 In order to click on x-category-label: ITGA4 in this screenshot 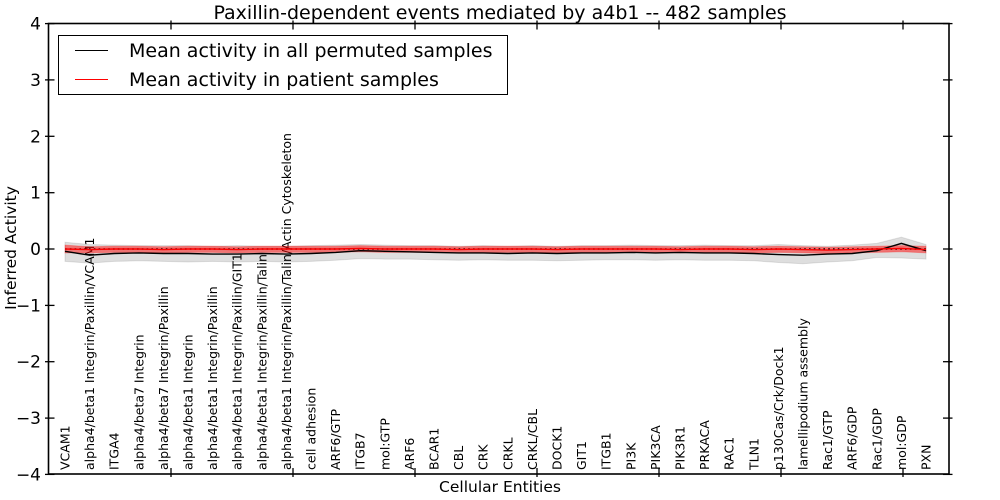, I will do `click(114, 451)`.